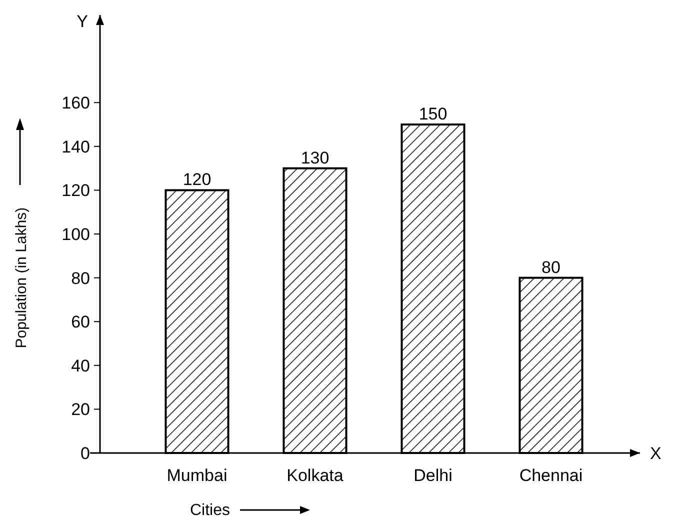  I want to click on x-axis-title: Cities, so click(210, 509).